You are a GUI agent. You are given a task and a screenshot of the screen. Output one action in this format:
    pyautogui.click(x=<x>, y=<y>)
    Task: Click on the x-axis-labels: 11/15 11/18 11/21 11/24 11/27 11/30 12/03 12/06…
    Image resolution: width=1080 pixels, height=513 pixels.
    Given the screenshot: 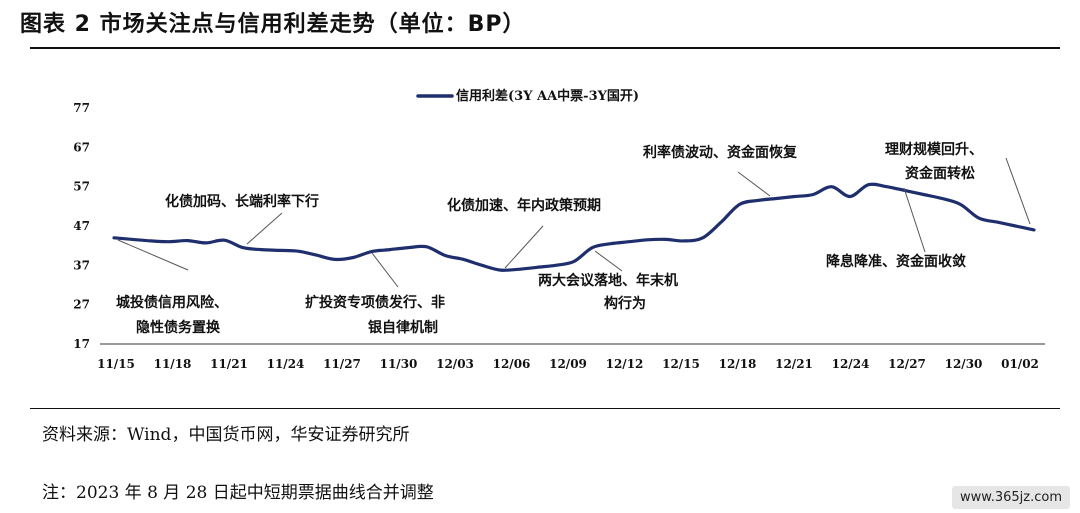 What is the action you would take?
    pyautogui.click(x=568, y=364)
    